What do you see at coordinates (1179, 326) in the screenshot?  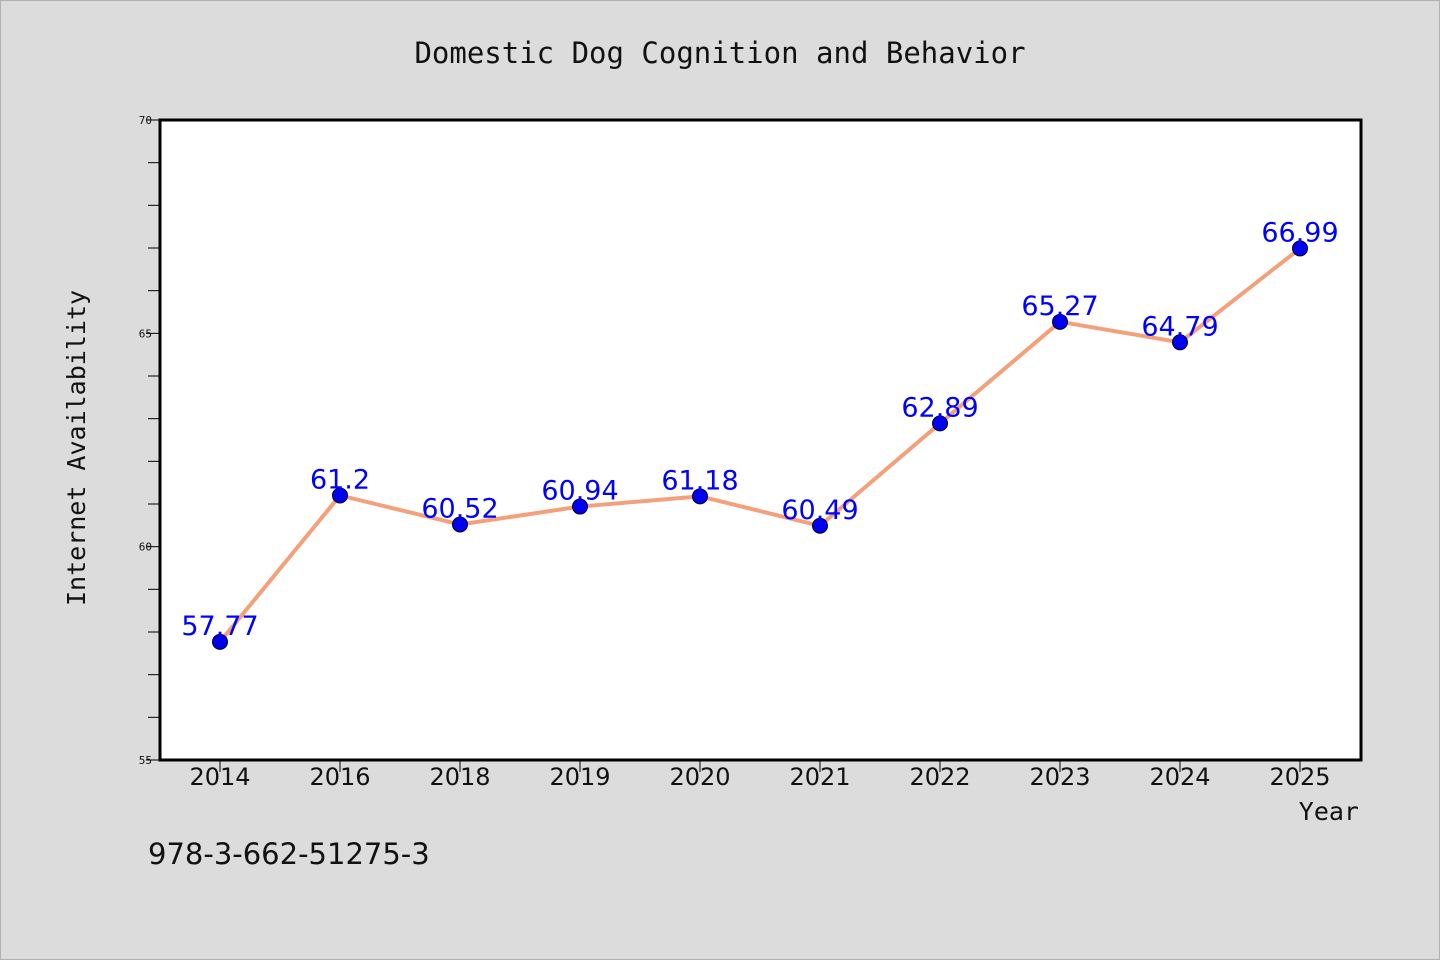 I see `data-label: 64.79` at bounding box center [1179, 326].